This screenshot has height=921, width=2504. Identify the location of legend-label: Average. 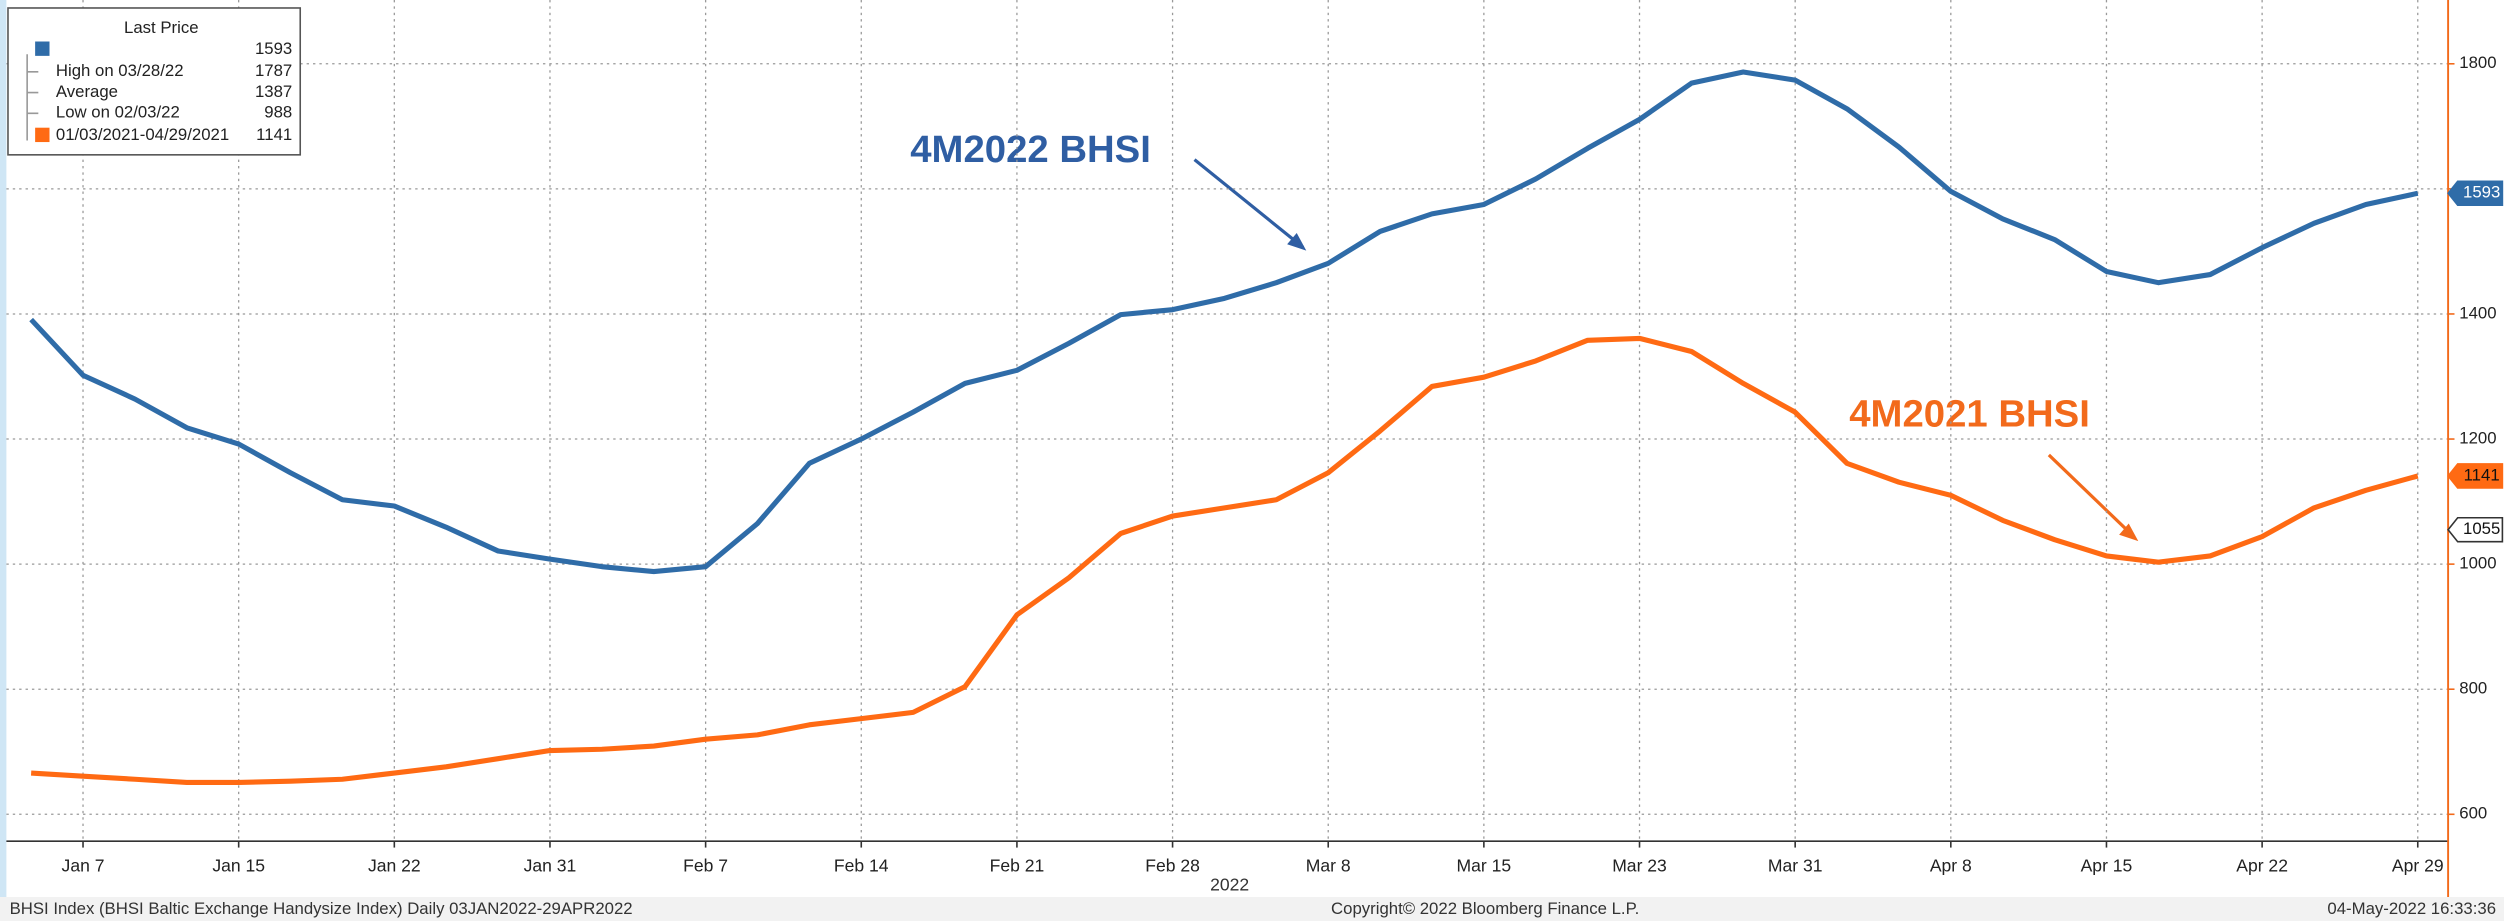
(87, 91).